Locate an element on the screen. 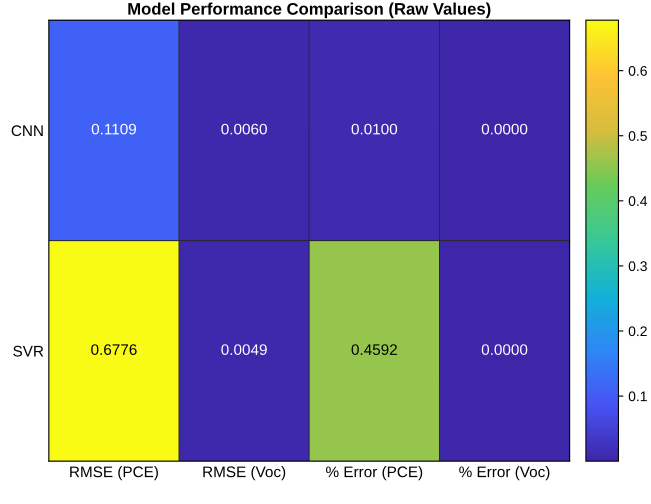  y-tick-label: SVR is located at coordinates (28, 351).